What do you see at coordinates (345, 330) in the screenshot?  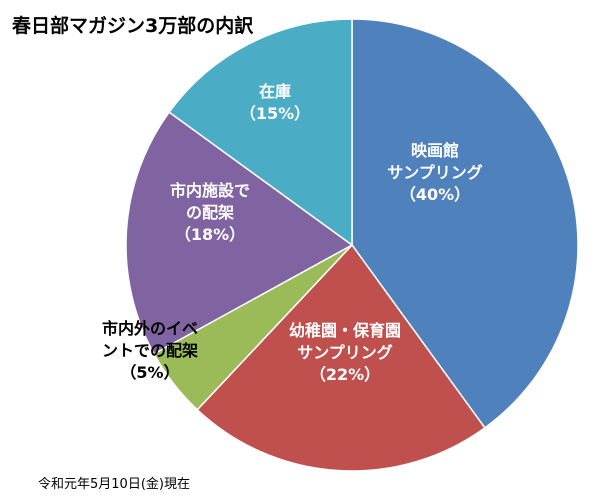 I see `slice-label-line: 幼稚園・保育園` at bounding box center [345, 330].